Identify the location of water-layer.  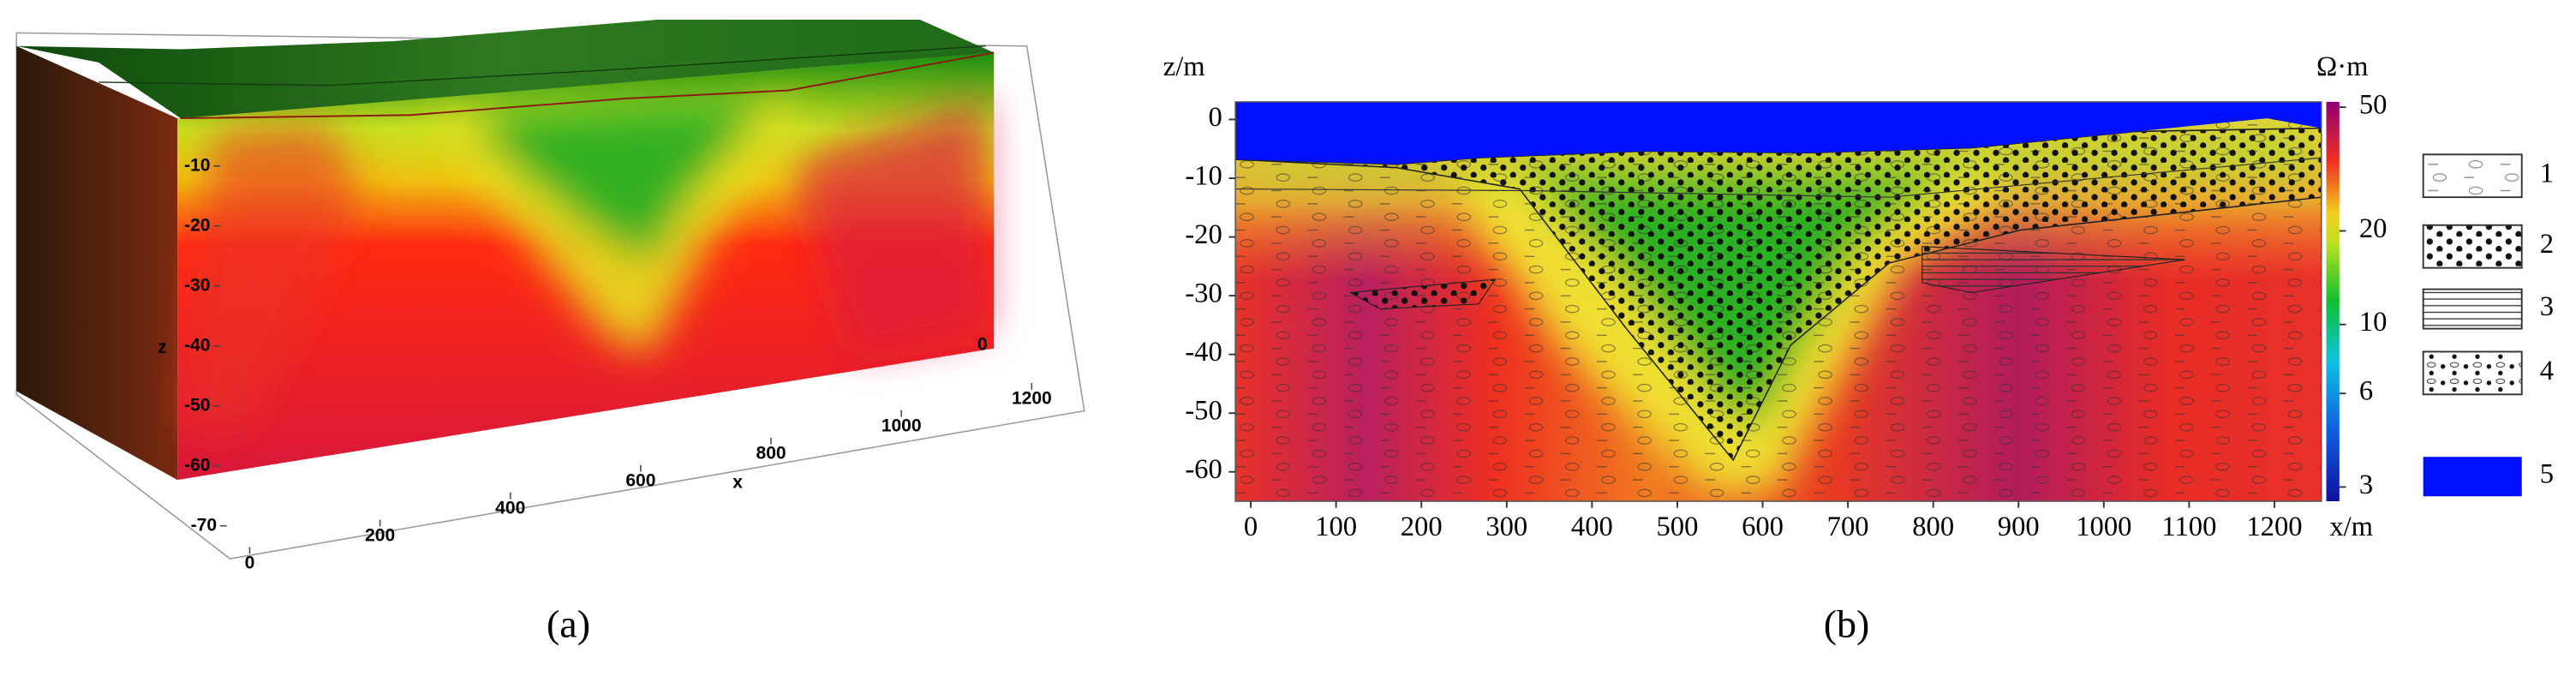
(1779, 133).